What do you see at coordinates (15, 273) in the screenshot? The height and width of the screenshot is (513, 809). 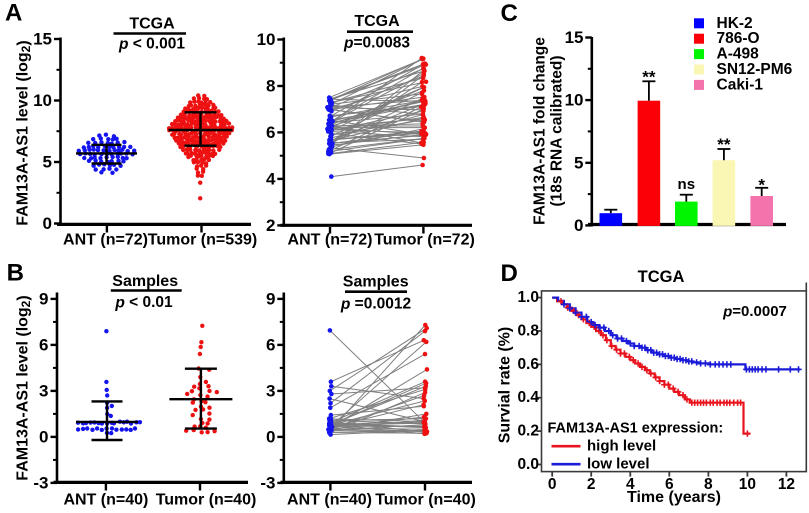 I see `svg-text: B` at bounding box center [15, 273].